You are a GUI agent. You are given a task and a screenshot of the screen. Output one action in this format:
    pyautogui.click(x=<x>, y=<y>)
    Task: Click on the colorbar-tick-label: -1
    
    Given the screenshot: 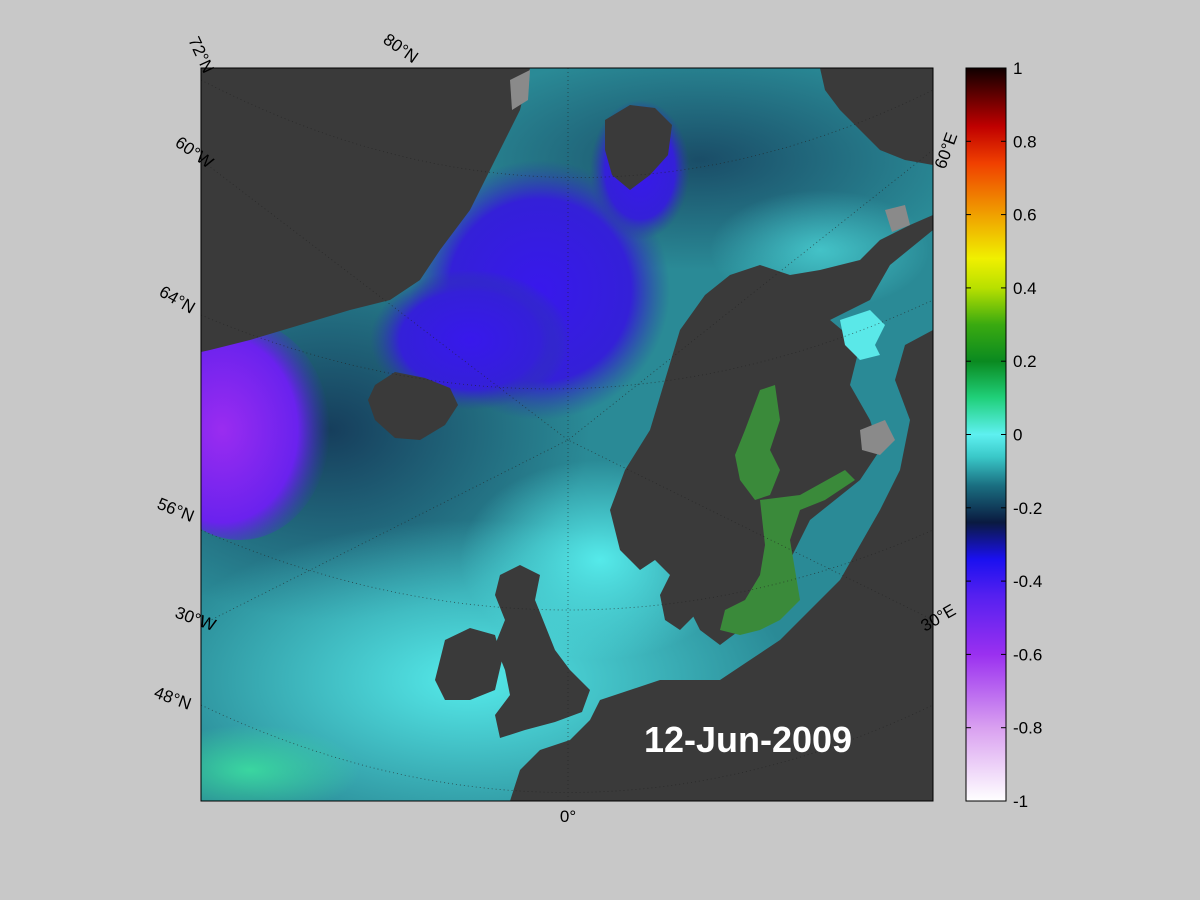 What is the action you would take?
    pyautogui.click(x=1020, y=801)
    